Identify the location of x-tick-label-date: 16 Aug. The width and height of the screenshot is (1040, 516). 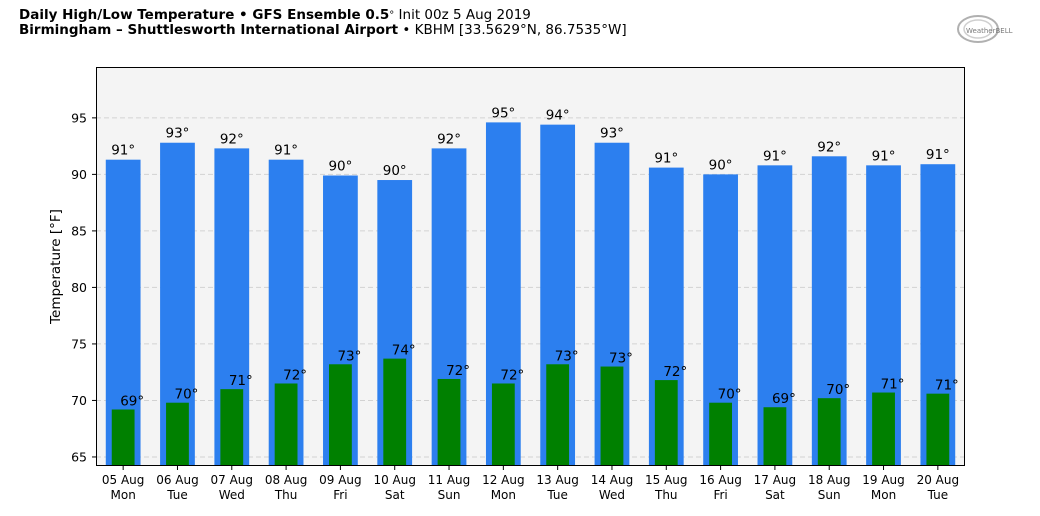
(720, 480).